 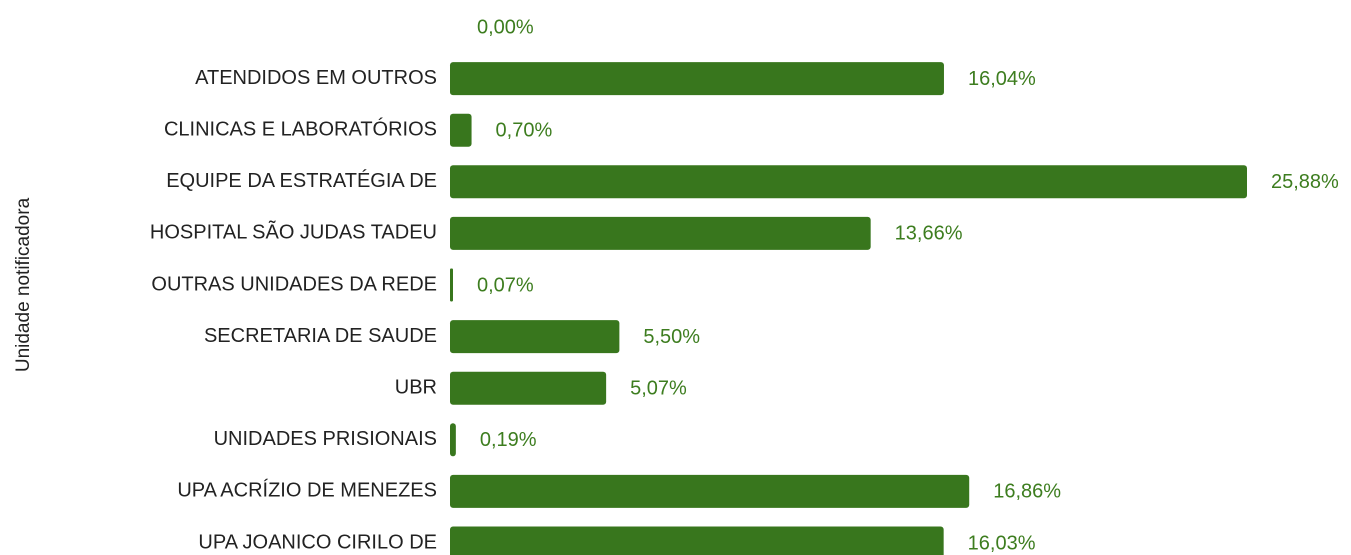 I want to click on category-label: CLINICAS E LABORATÓRIOS, so click(x=300, y=128).